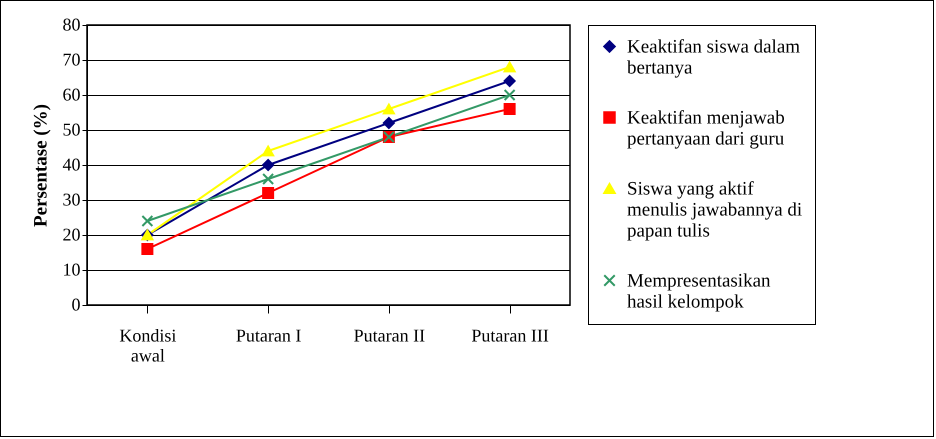  Describe the element at coordinates (699, 291) in the screenshot. I see `legend-label: Mempresentasikan hasil kelompok` at that location.